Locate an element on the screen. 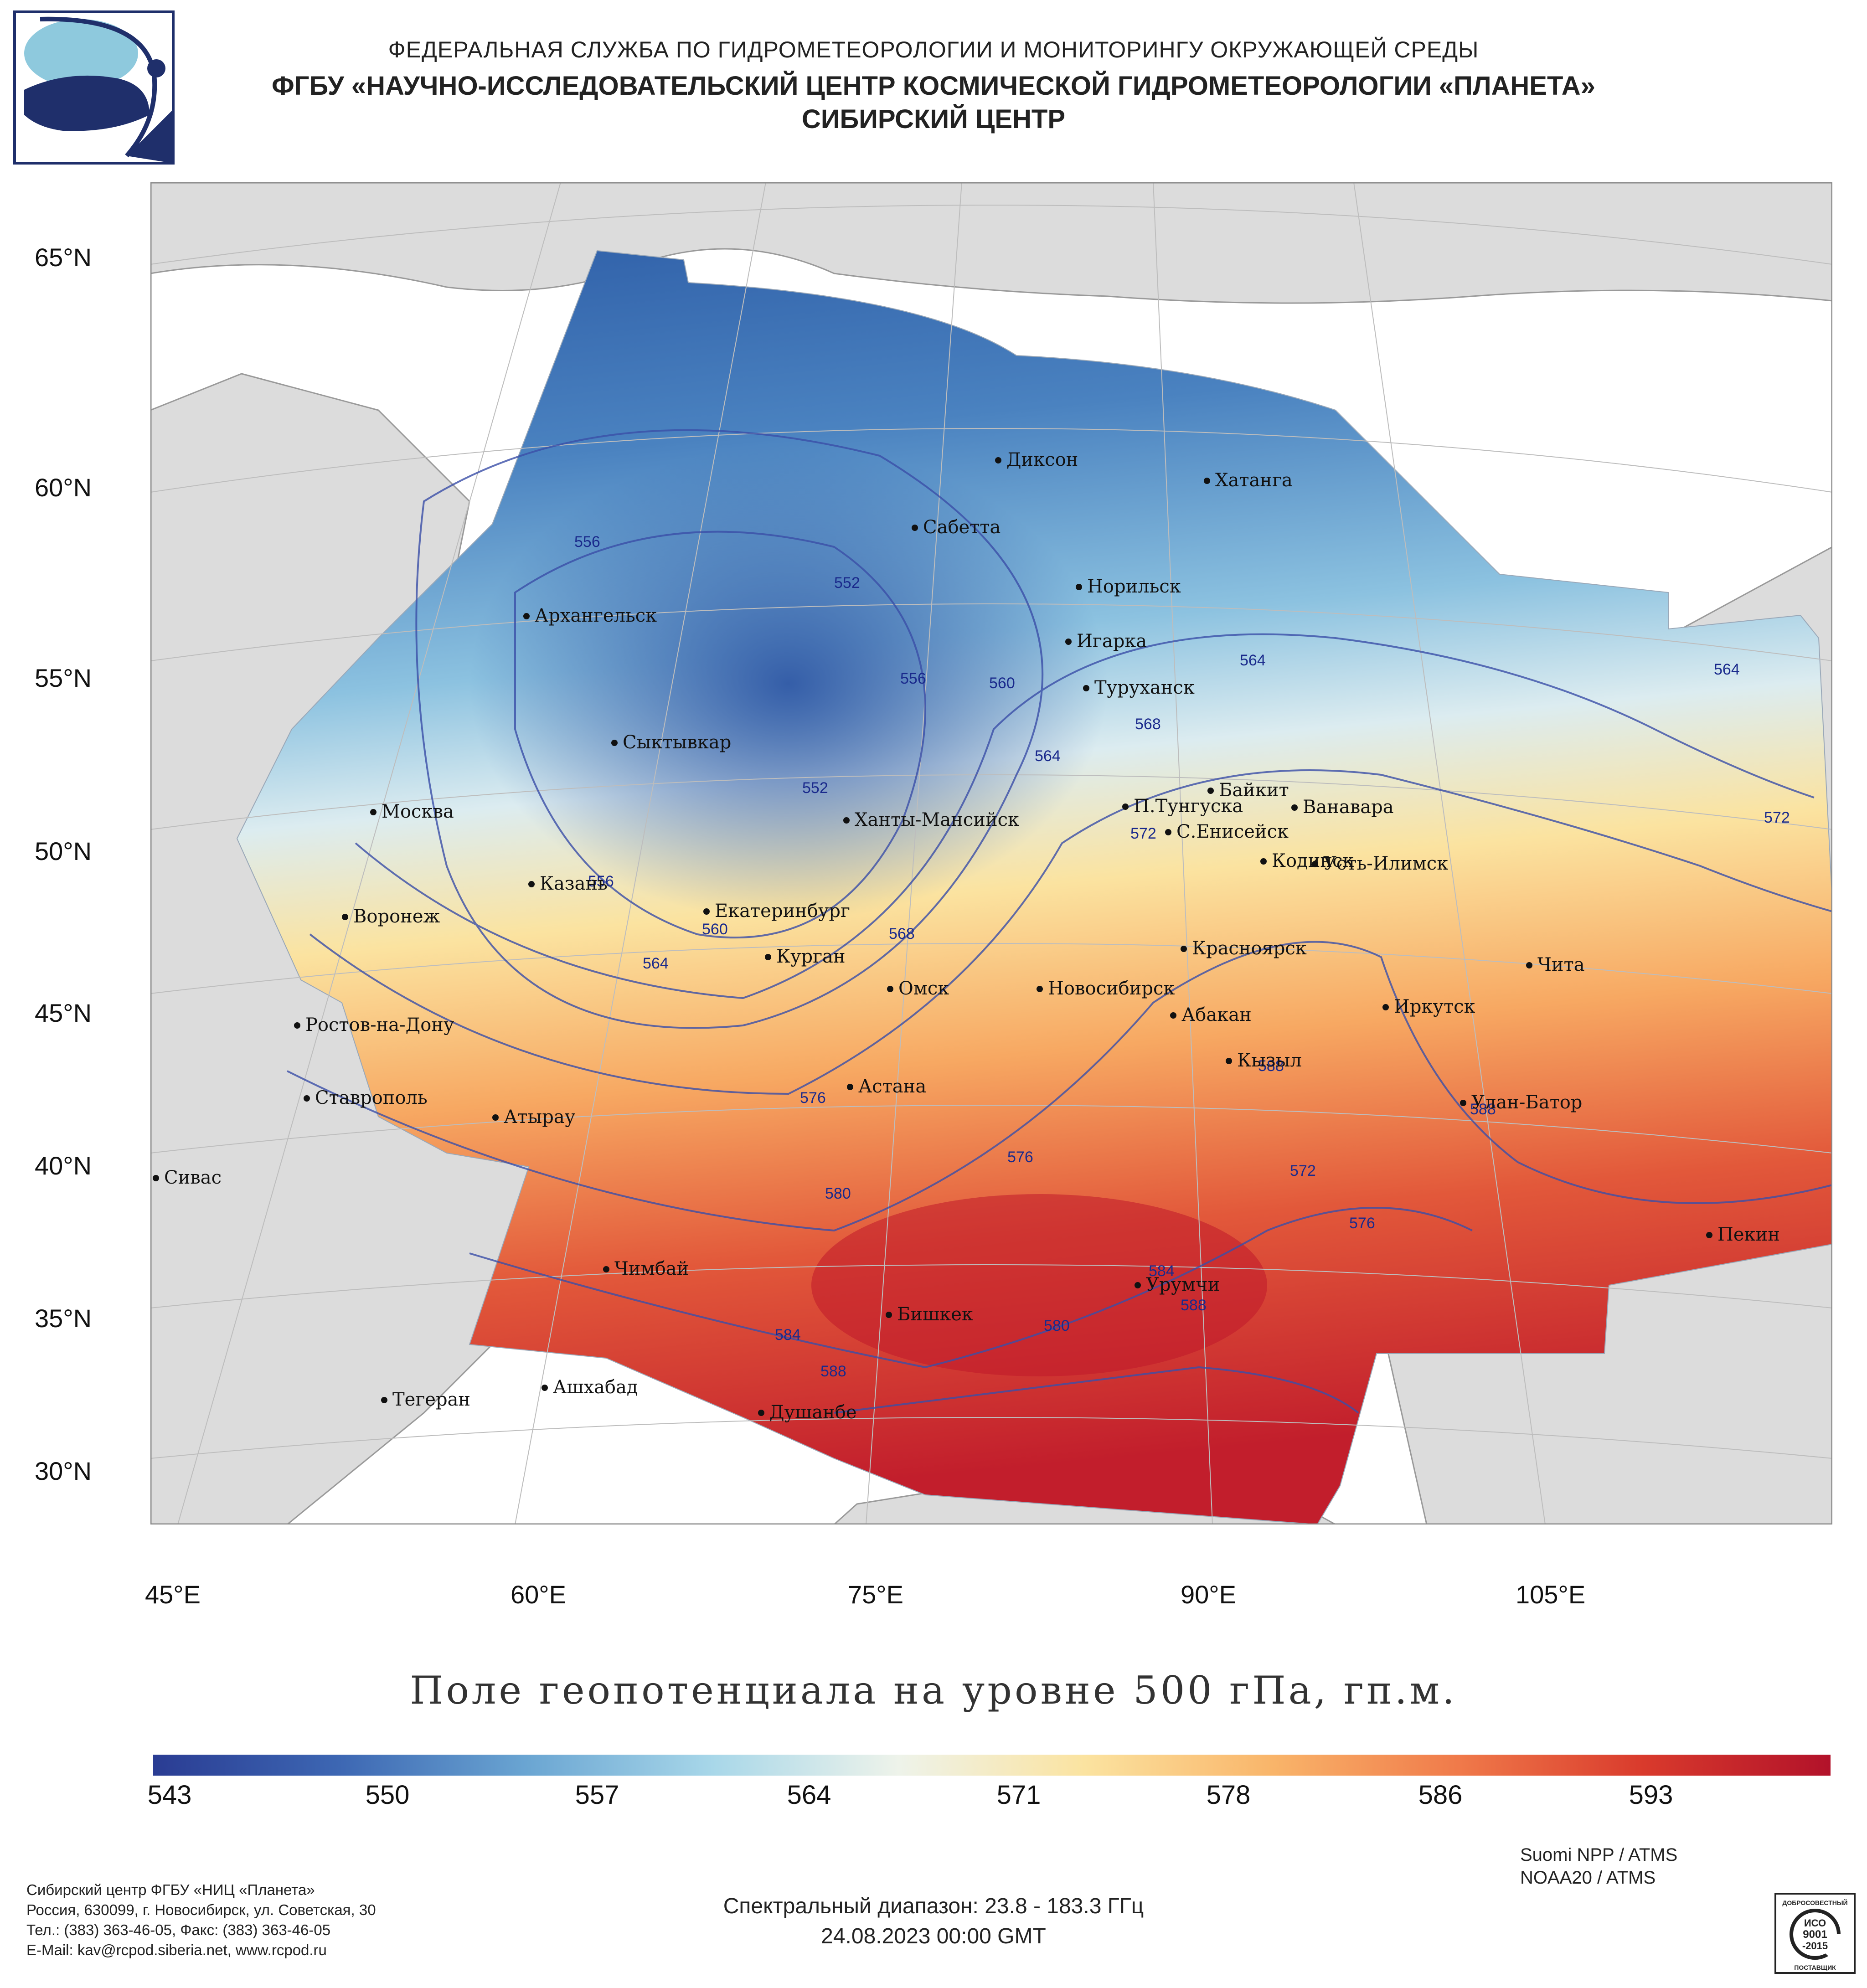 The width and height of the screenshot is (1867, 1988). iso-badge-icon: ДОБРОСОВЕСТНЫЙ ИСО 9001 -2015 ПОСТАВЩИК is located at coordinates (1815, 1934).